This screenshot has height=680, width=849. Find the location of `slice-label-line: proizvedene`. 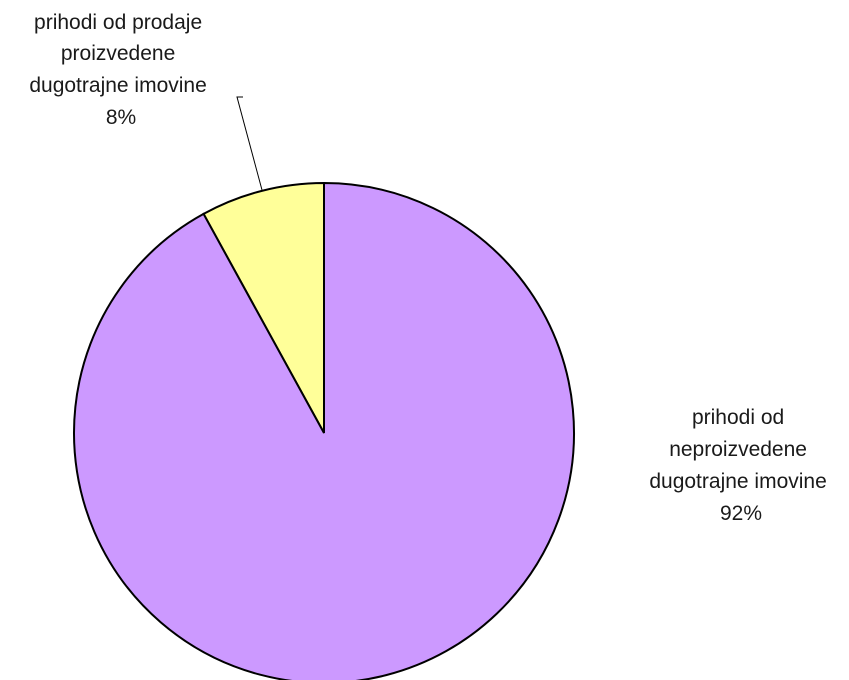

slice-label-line: proizvedene is located at coordinates (118, 53).